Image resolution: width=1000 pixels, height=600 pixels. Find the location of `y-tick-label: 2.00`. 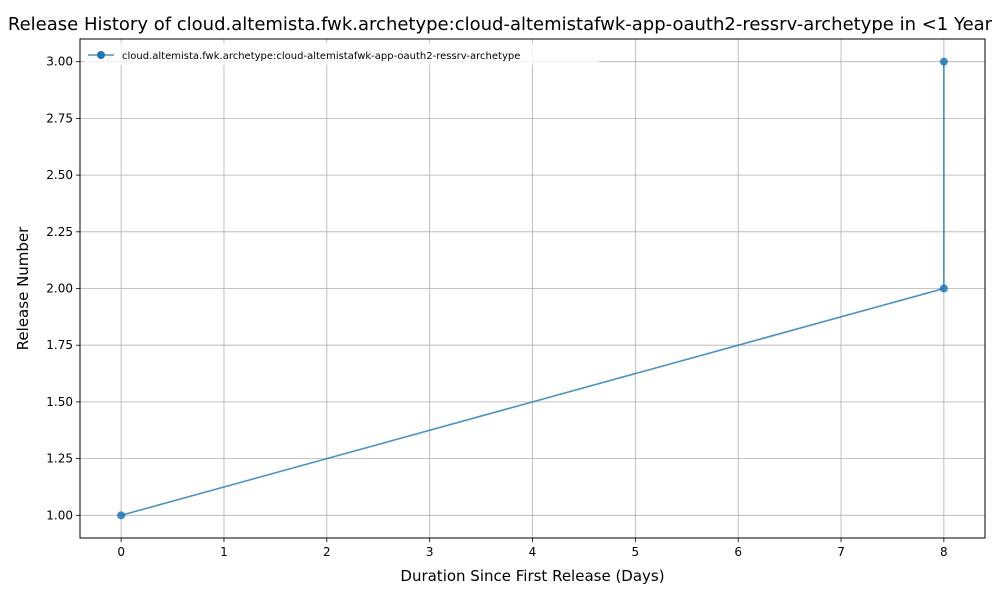

y-tick-label: 2.00 is located at coordinates (59, 289).